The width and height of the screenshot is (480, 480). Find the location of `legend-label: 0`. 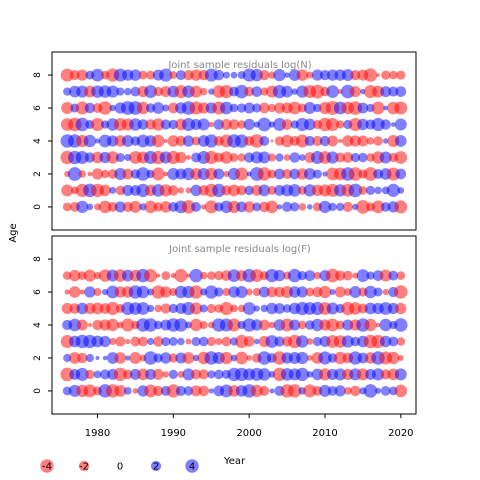

legend-label: 0 is located at coordinates (120, 467).